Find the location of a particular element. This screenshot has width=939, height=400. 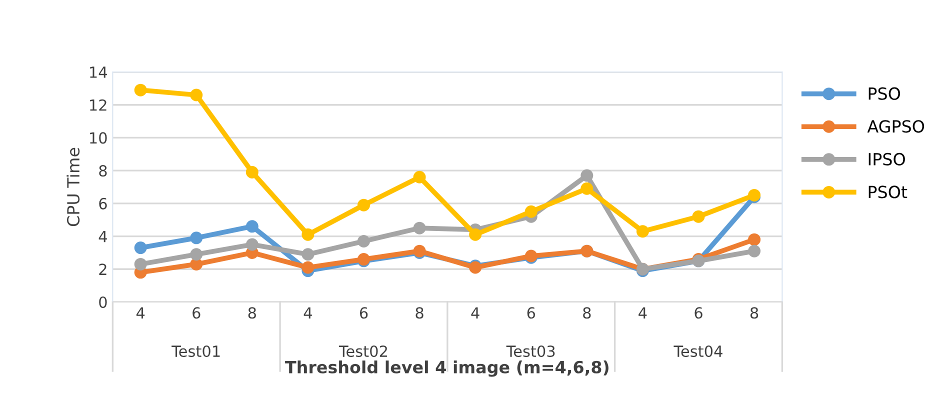

text: Test03 is located at coordinates (530, 351).